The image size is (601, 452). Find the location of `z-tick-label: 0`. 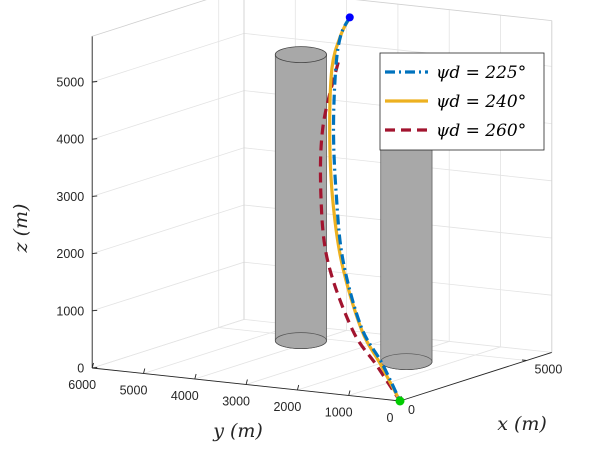

z-tick-label: 0 is located at coordinates (80, 369).